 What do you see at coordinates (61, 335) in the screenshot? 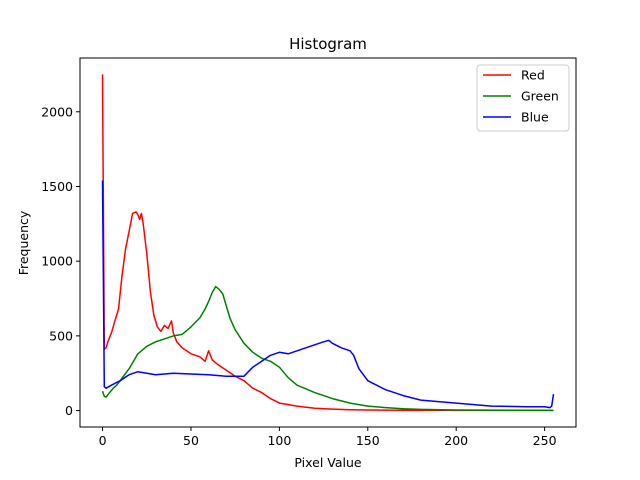
I see `y-tick-label: 500` at bounding box center [61, 335].